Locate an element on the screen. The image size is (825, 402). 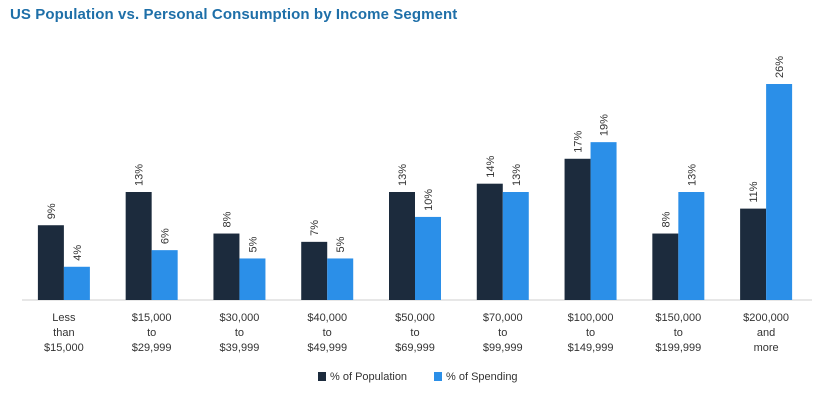
category-label-6-line-2: $149,999 is located at coordinates (591, 348).